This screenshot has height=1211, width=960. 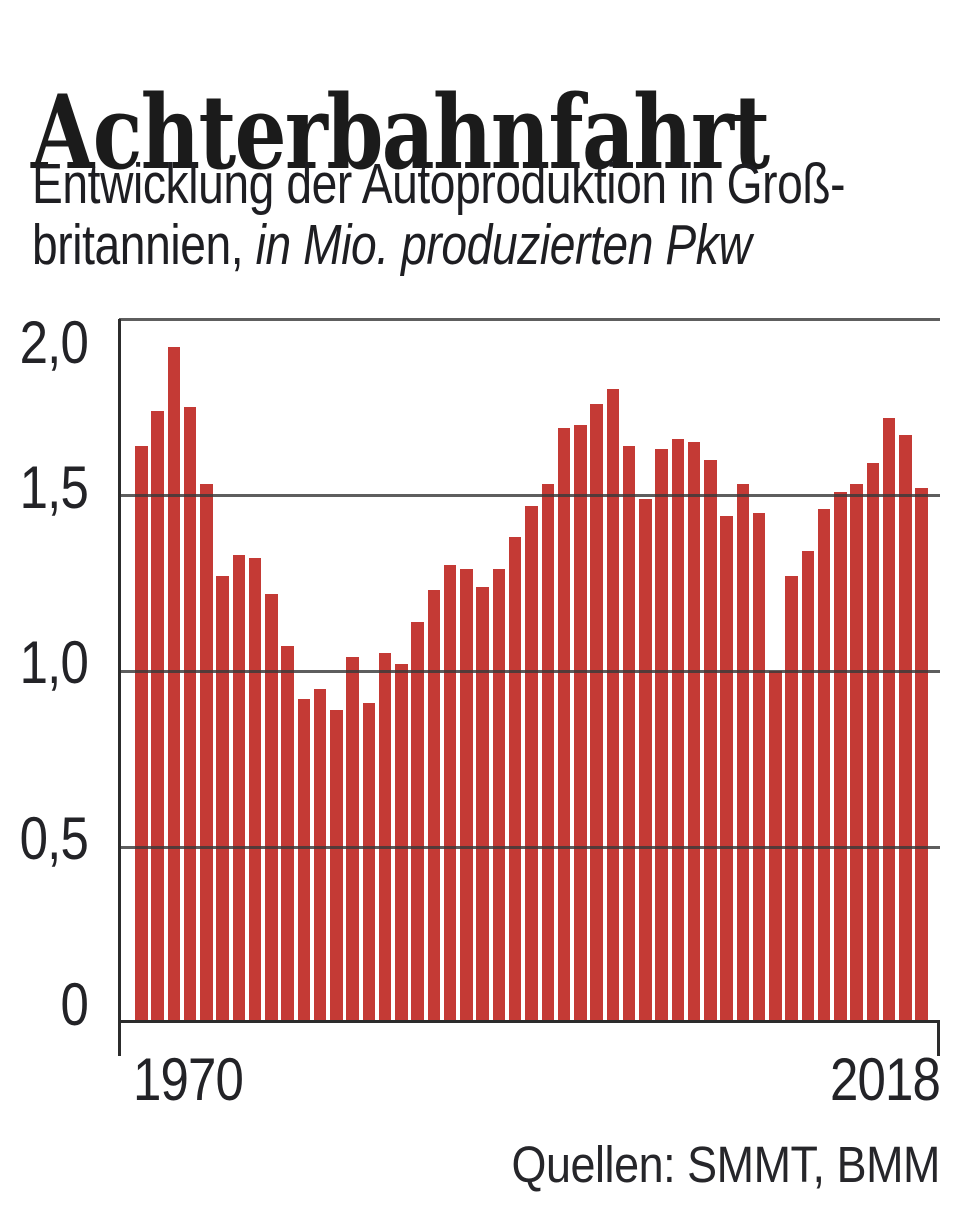 What do you see at coordinates (938, 1038) in the screenshot?
I see `x-axis-tick-right` at bounding box center [938, 1038].